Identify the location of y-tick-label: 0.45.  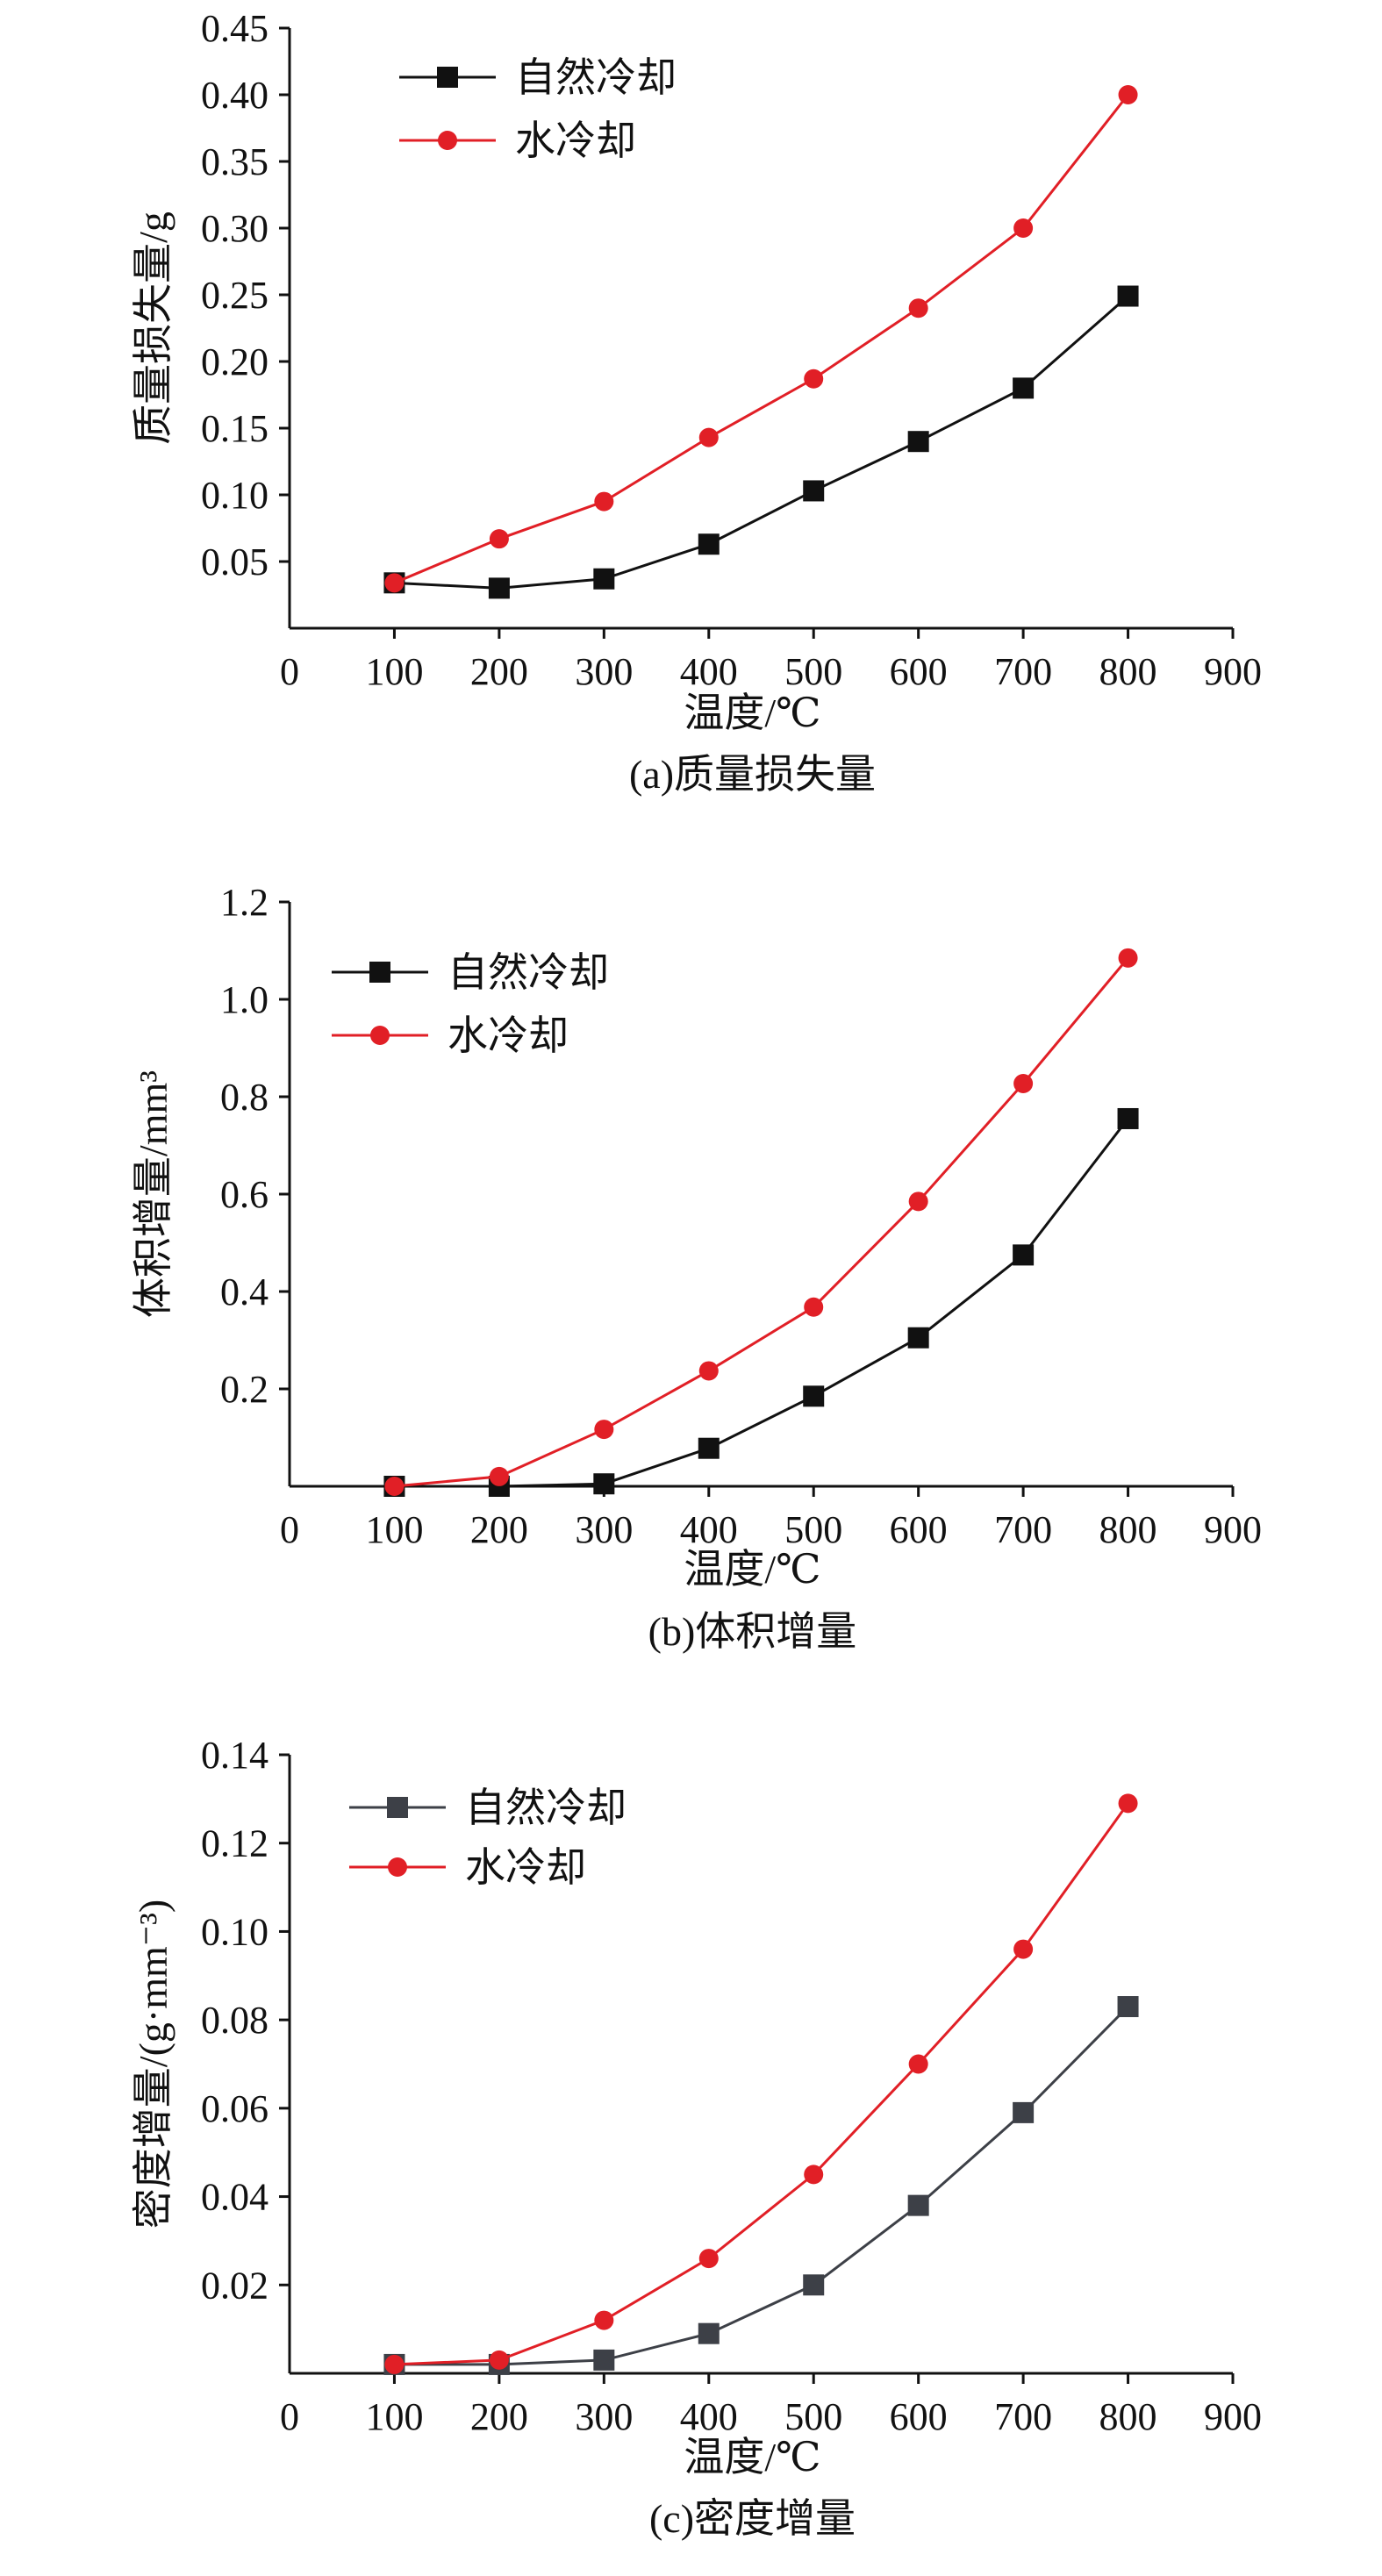
(235, 28).